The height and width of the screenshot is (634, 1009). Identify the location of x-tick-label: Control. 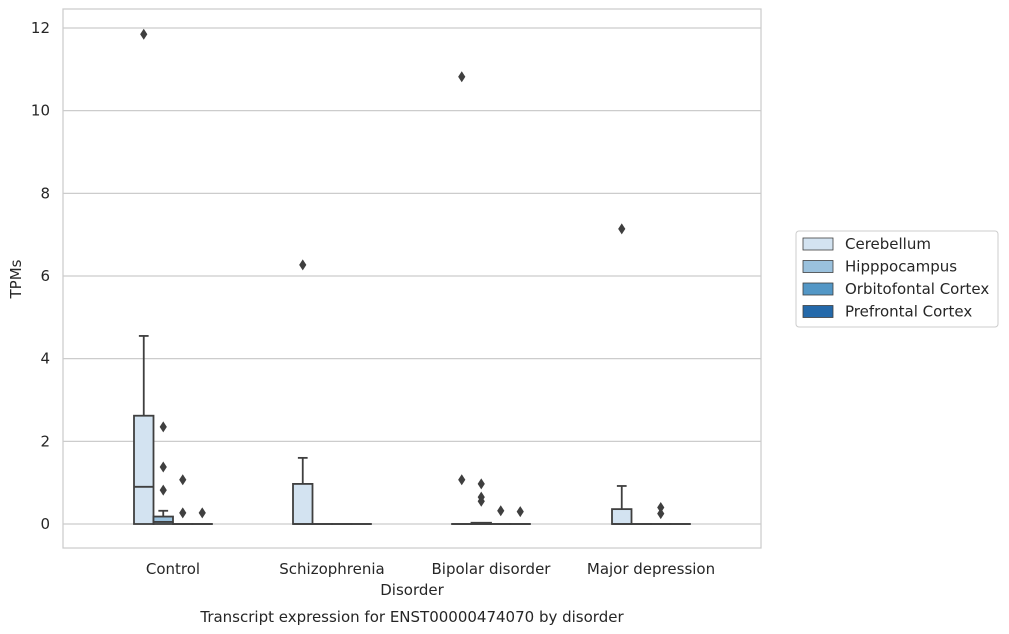
(173, 569).